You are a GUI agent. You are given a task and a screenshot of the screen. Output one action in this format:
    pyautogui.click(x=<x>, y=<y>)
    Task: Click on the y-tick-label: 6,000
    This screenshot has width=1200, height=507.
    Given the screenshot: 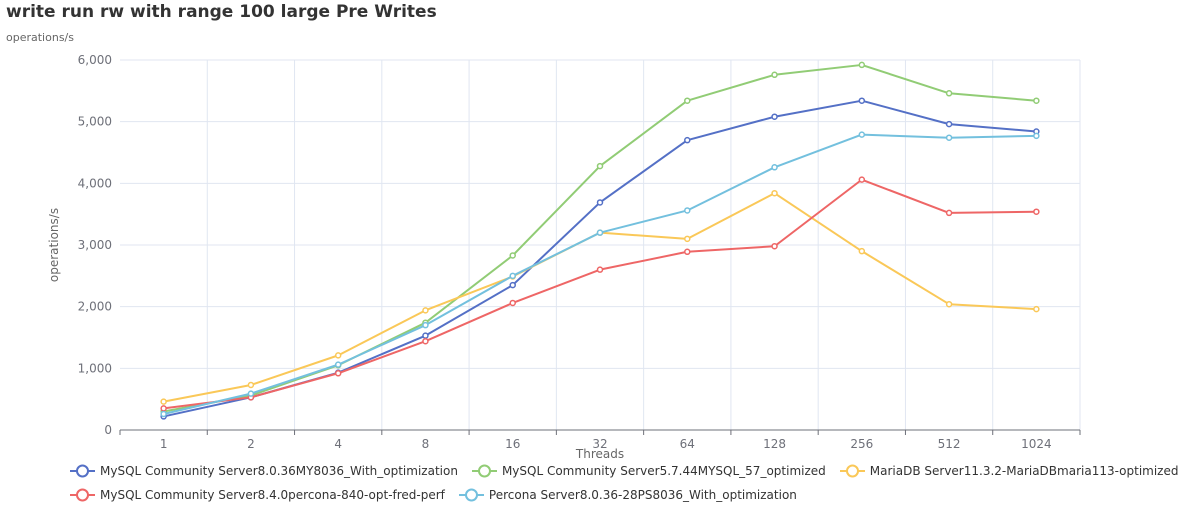 What is the action you would take?
    pyautogui.click(x=95, y=60)
    